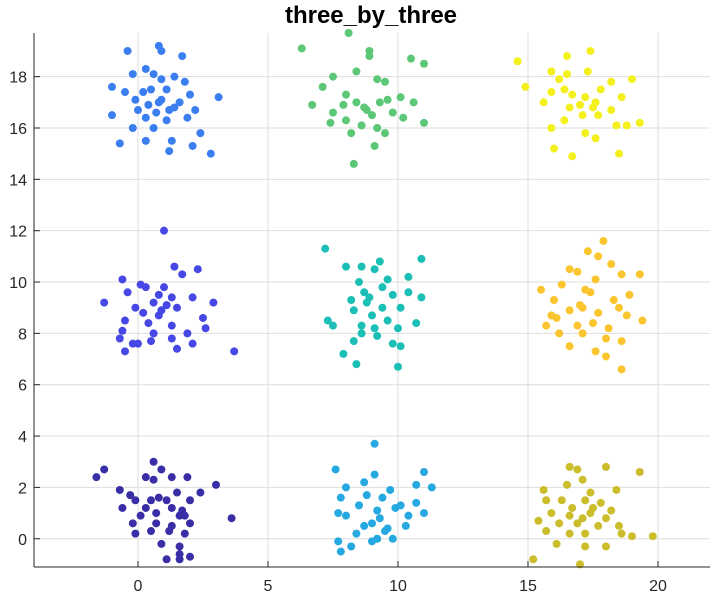 This screenshot has height=607, width=714. I want to click on y-tick-label: 4, so click(22, 437).